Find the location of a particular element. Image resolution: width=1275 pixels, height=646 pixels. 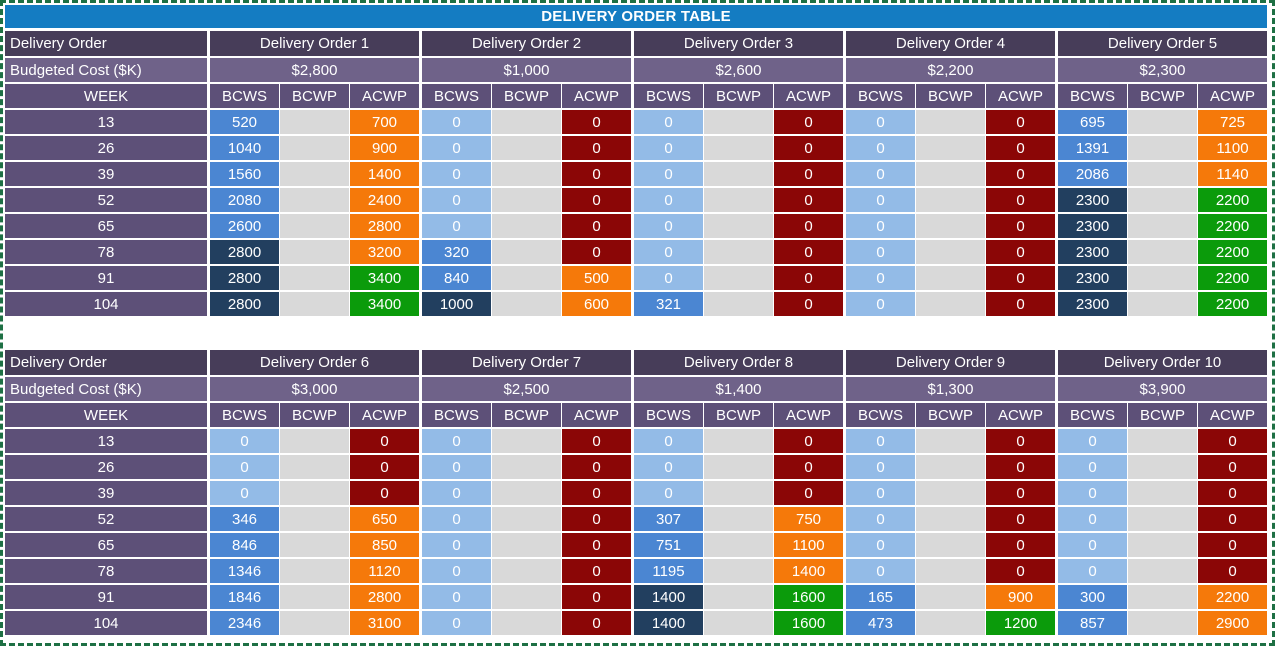

budgeted-cost-label-cell: Budgeted Cost ($K) is located at coordinates (106, 70).